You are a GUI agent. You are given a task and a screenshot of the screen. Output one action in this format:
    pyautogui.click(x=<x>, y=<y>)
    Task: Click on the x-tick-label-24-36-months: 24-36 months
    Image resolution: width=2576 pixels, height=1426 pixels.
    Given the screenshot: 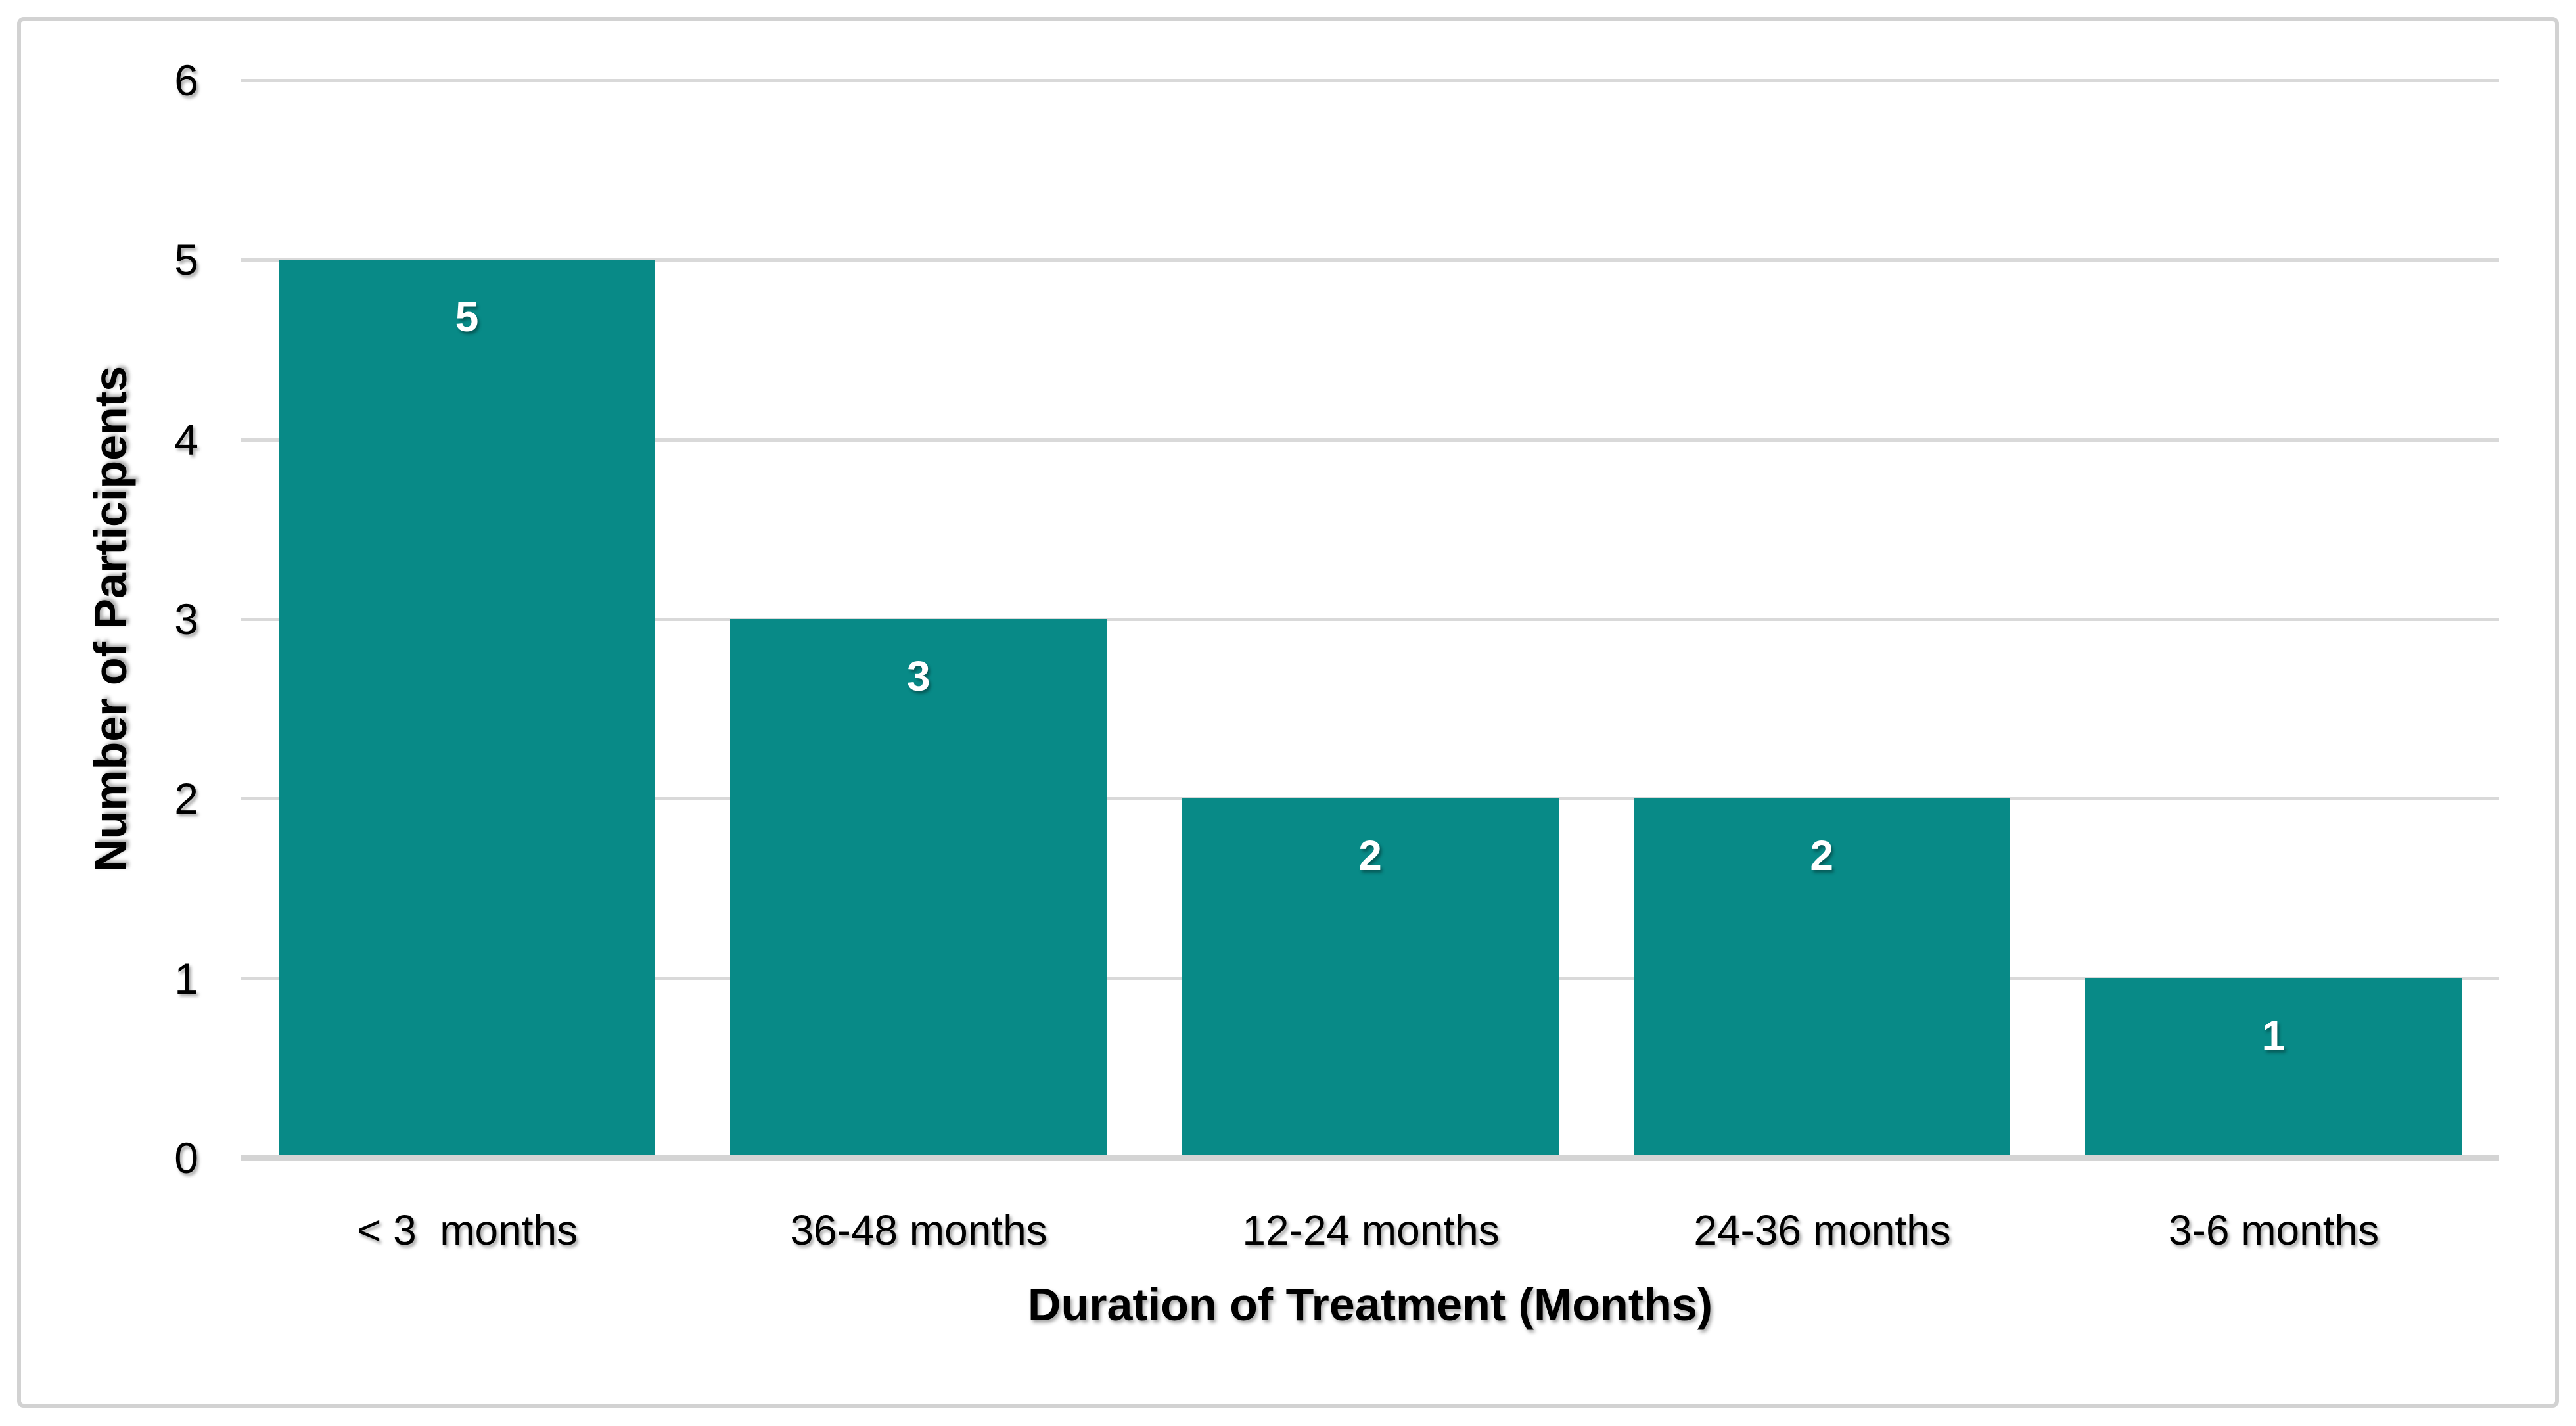 What is the action you would take?
    pyautogui.click(x=1822, y=1231)
    